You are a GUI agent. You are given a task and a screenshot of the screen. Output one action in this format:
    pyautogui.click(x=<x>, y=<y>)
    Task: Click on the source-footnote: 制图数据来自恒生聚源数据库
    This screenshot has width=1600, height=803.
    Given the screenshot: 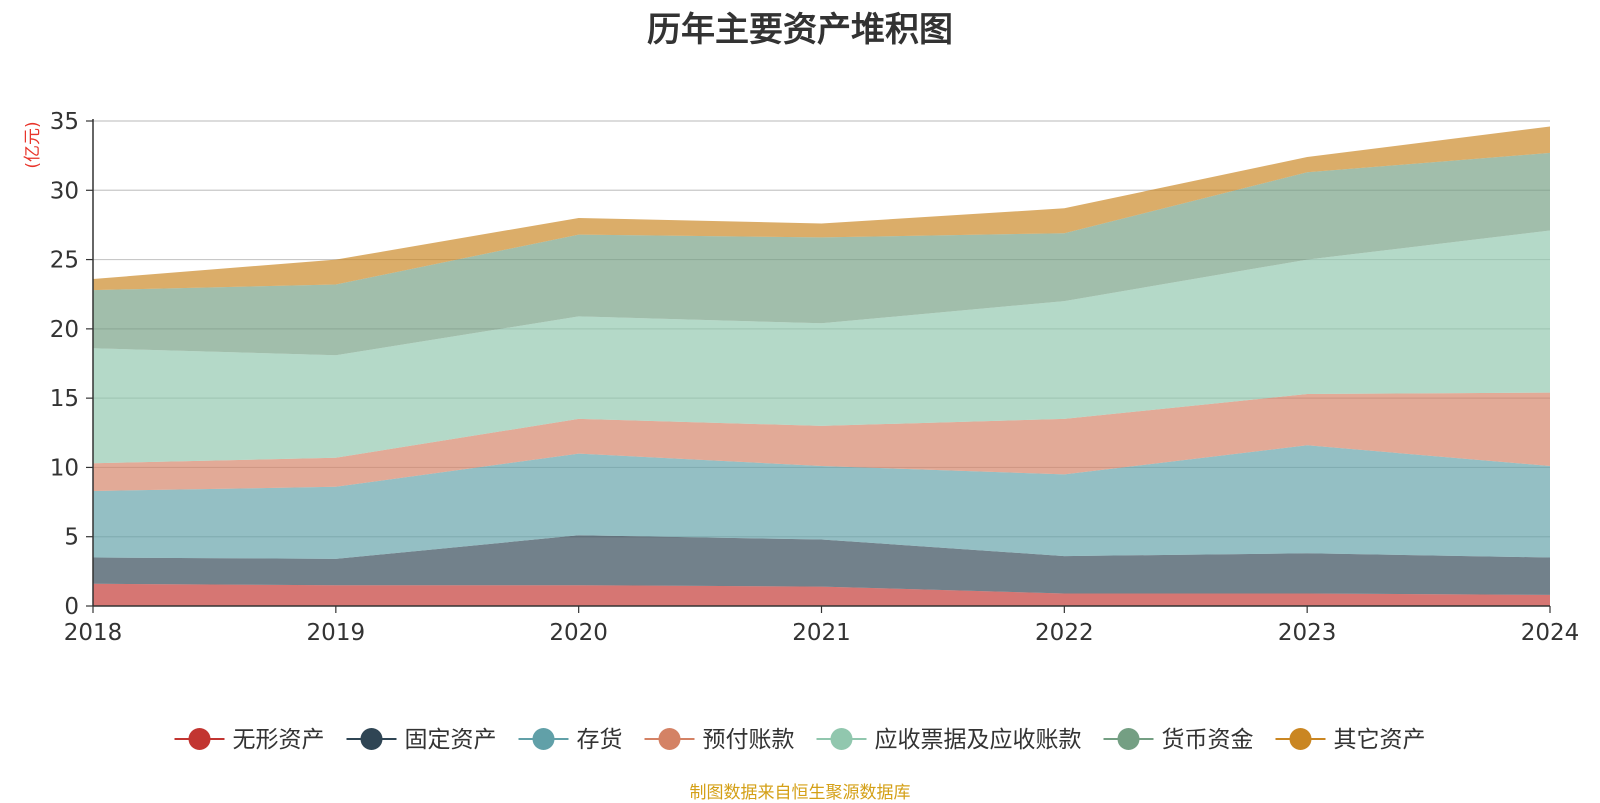 What is the action you would take?
    pyautogui.click(x=800, y=793)
    